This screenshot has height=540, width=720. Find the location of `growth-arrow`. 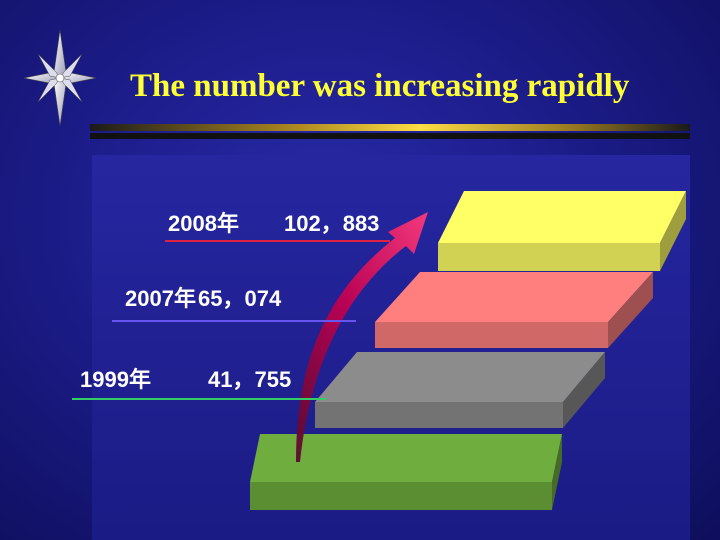

growth-arrow is located at coordinates (362, 337).